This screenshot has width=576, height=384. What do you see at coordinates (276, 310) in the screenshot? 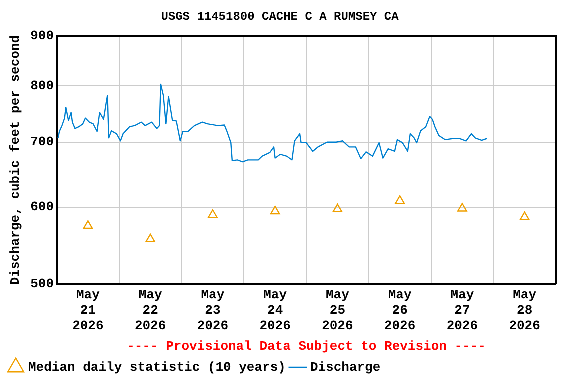
I see `x-tick-label: May 24 2026` at bounding box center [276, 310].